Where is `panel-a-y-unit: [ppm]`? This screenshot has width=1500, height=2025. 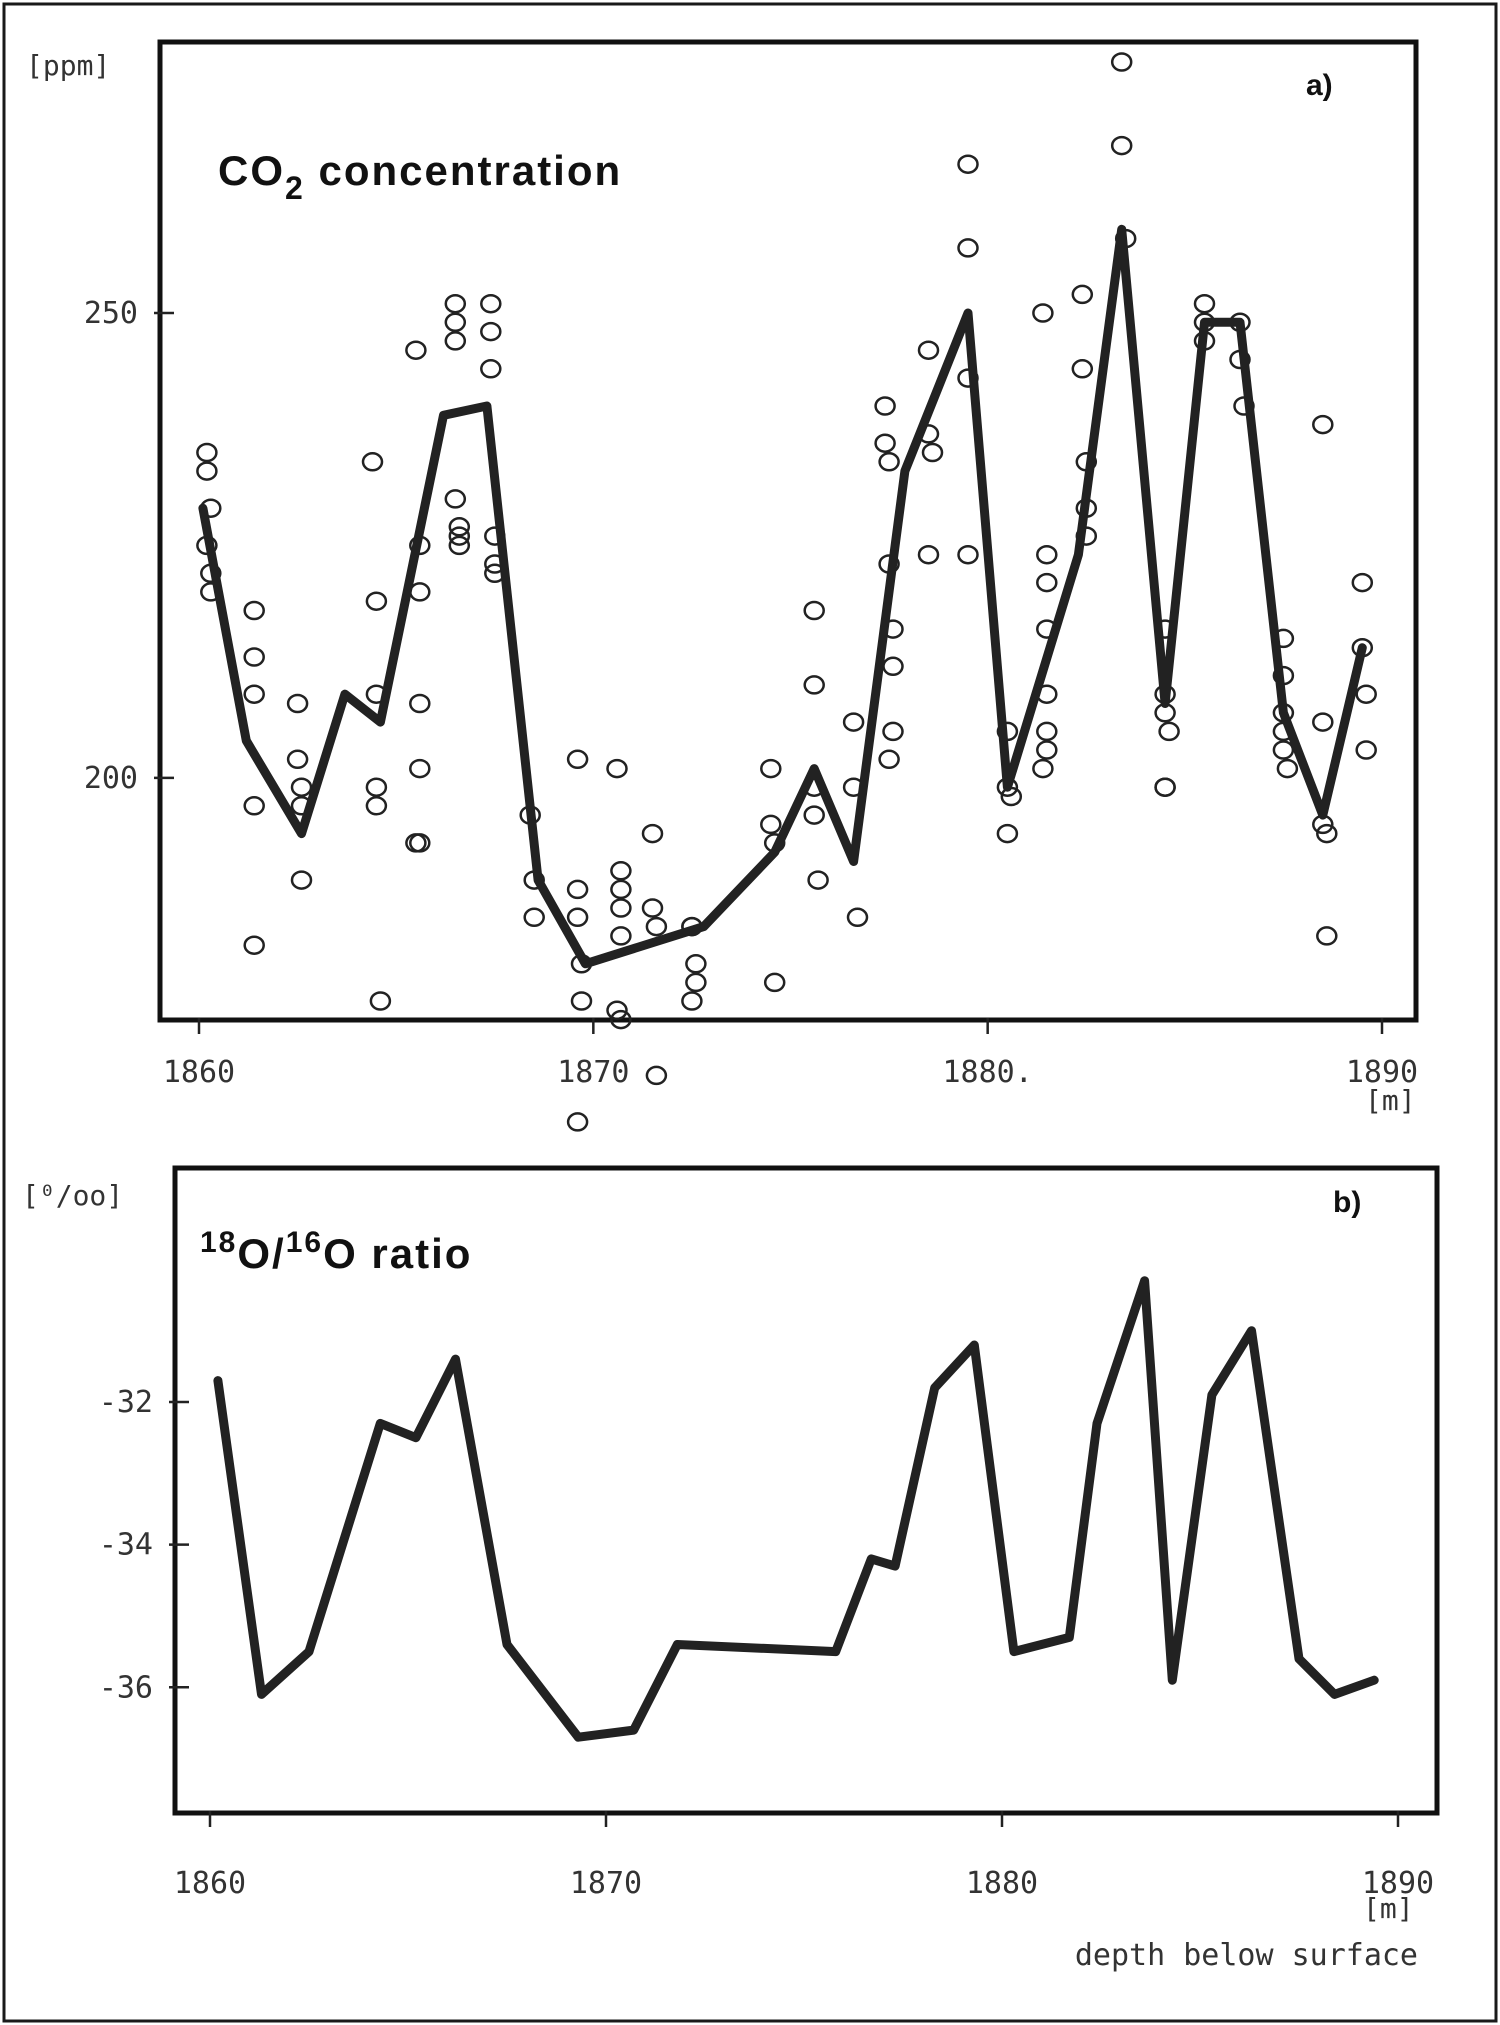 panel-a-y-unit: [ppm] is located at coordinates (68, 65).